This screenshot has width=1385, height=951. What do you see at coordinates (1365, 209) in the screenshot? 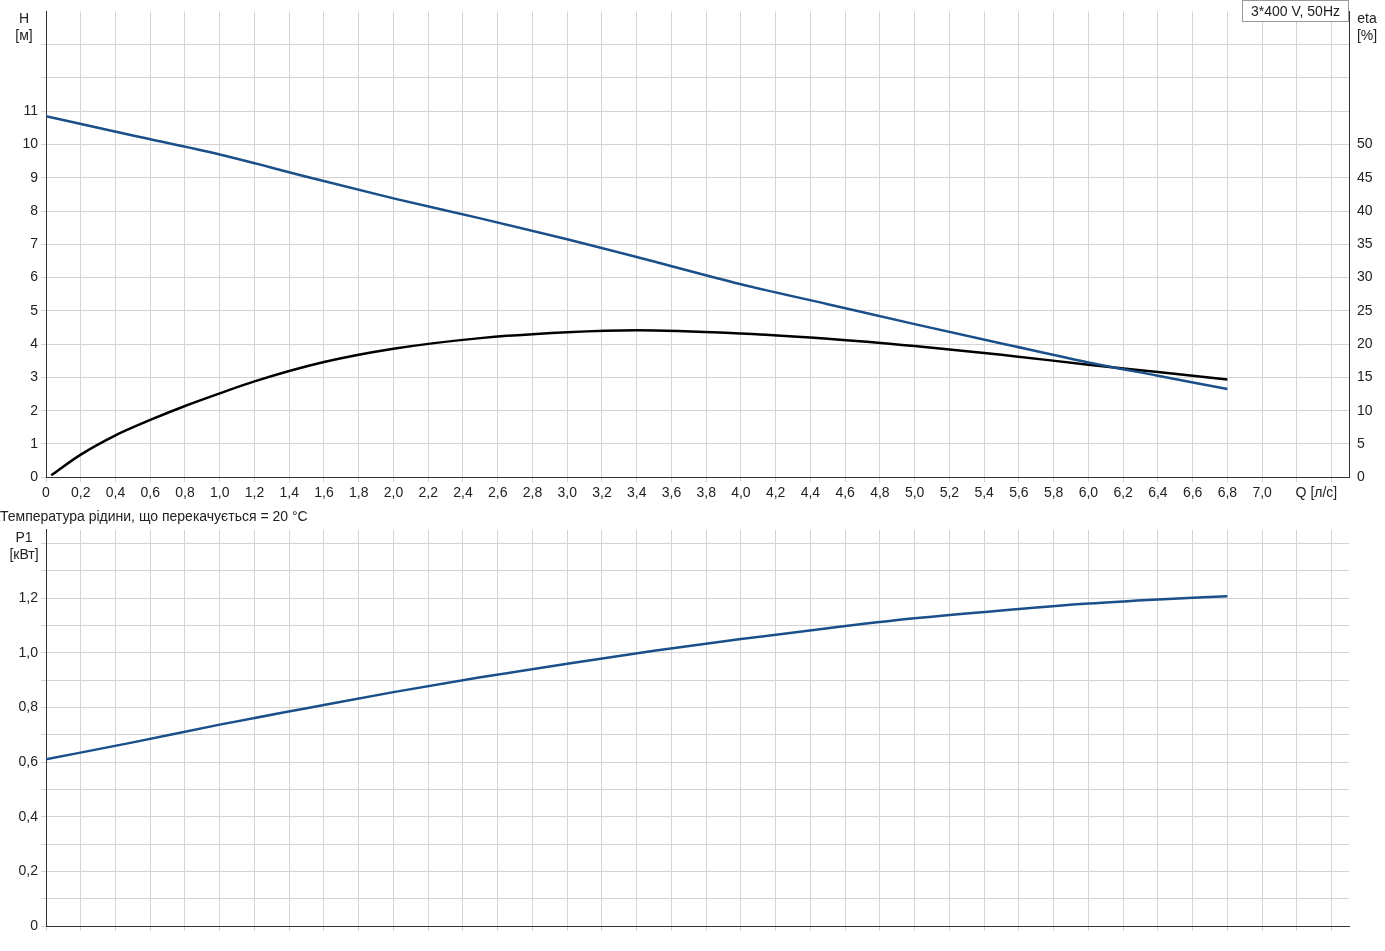
I see `y2-tick-label: 40` at bounding box center [1365, 209].